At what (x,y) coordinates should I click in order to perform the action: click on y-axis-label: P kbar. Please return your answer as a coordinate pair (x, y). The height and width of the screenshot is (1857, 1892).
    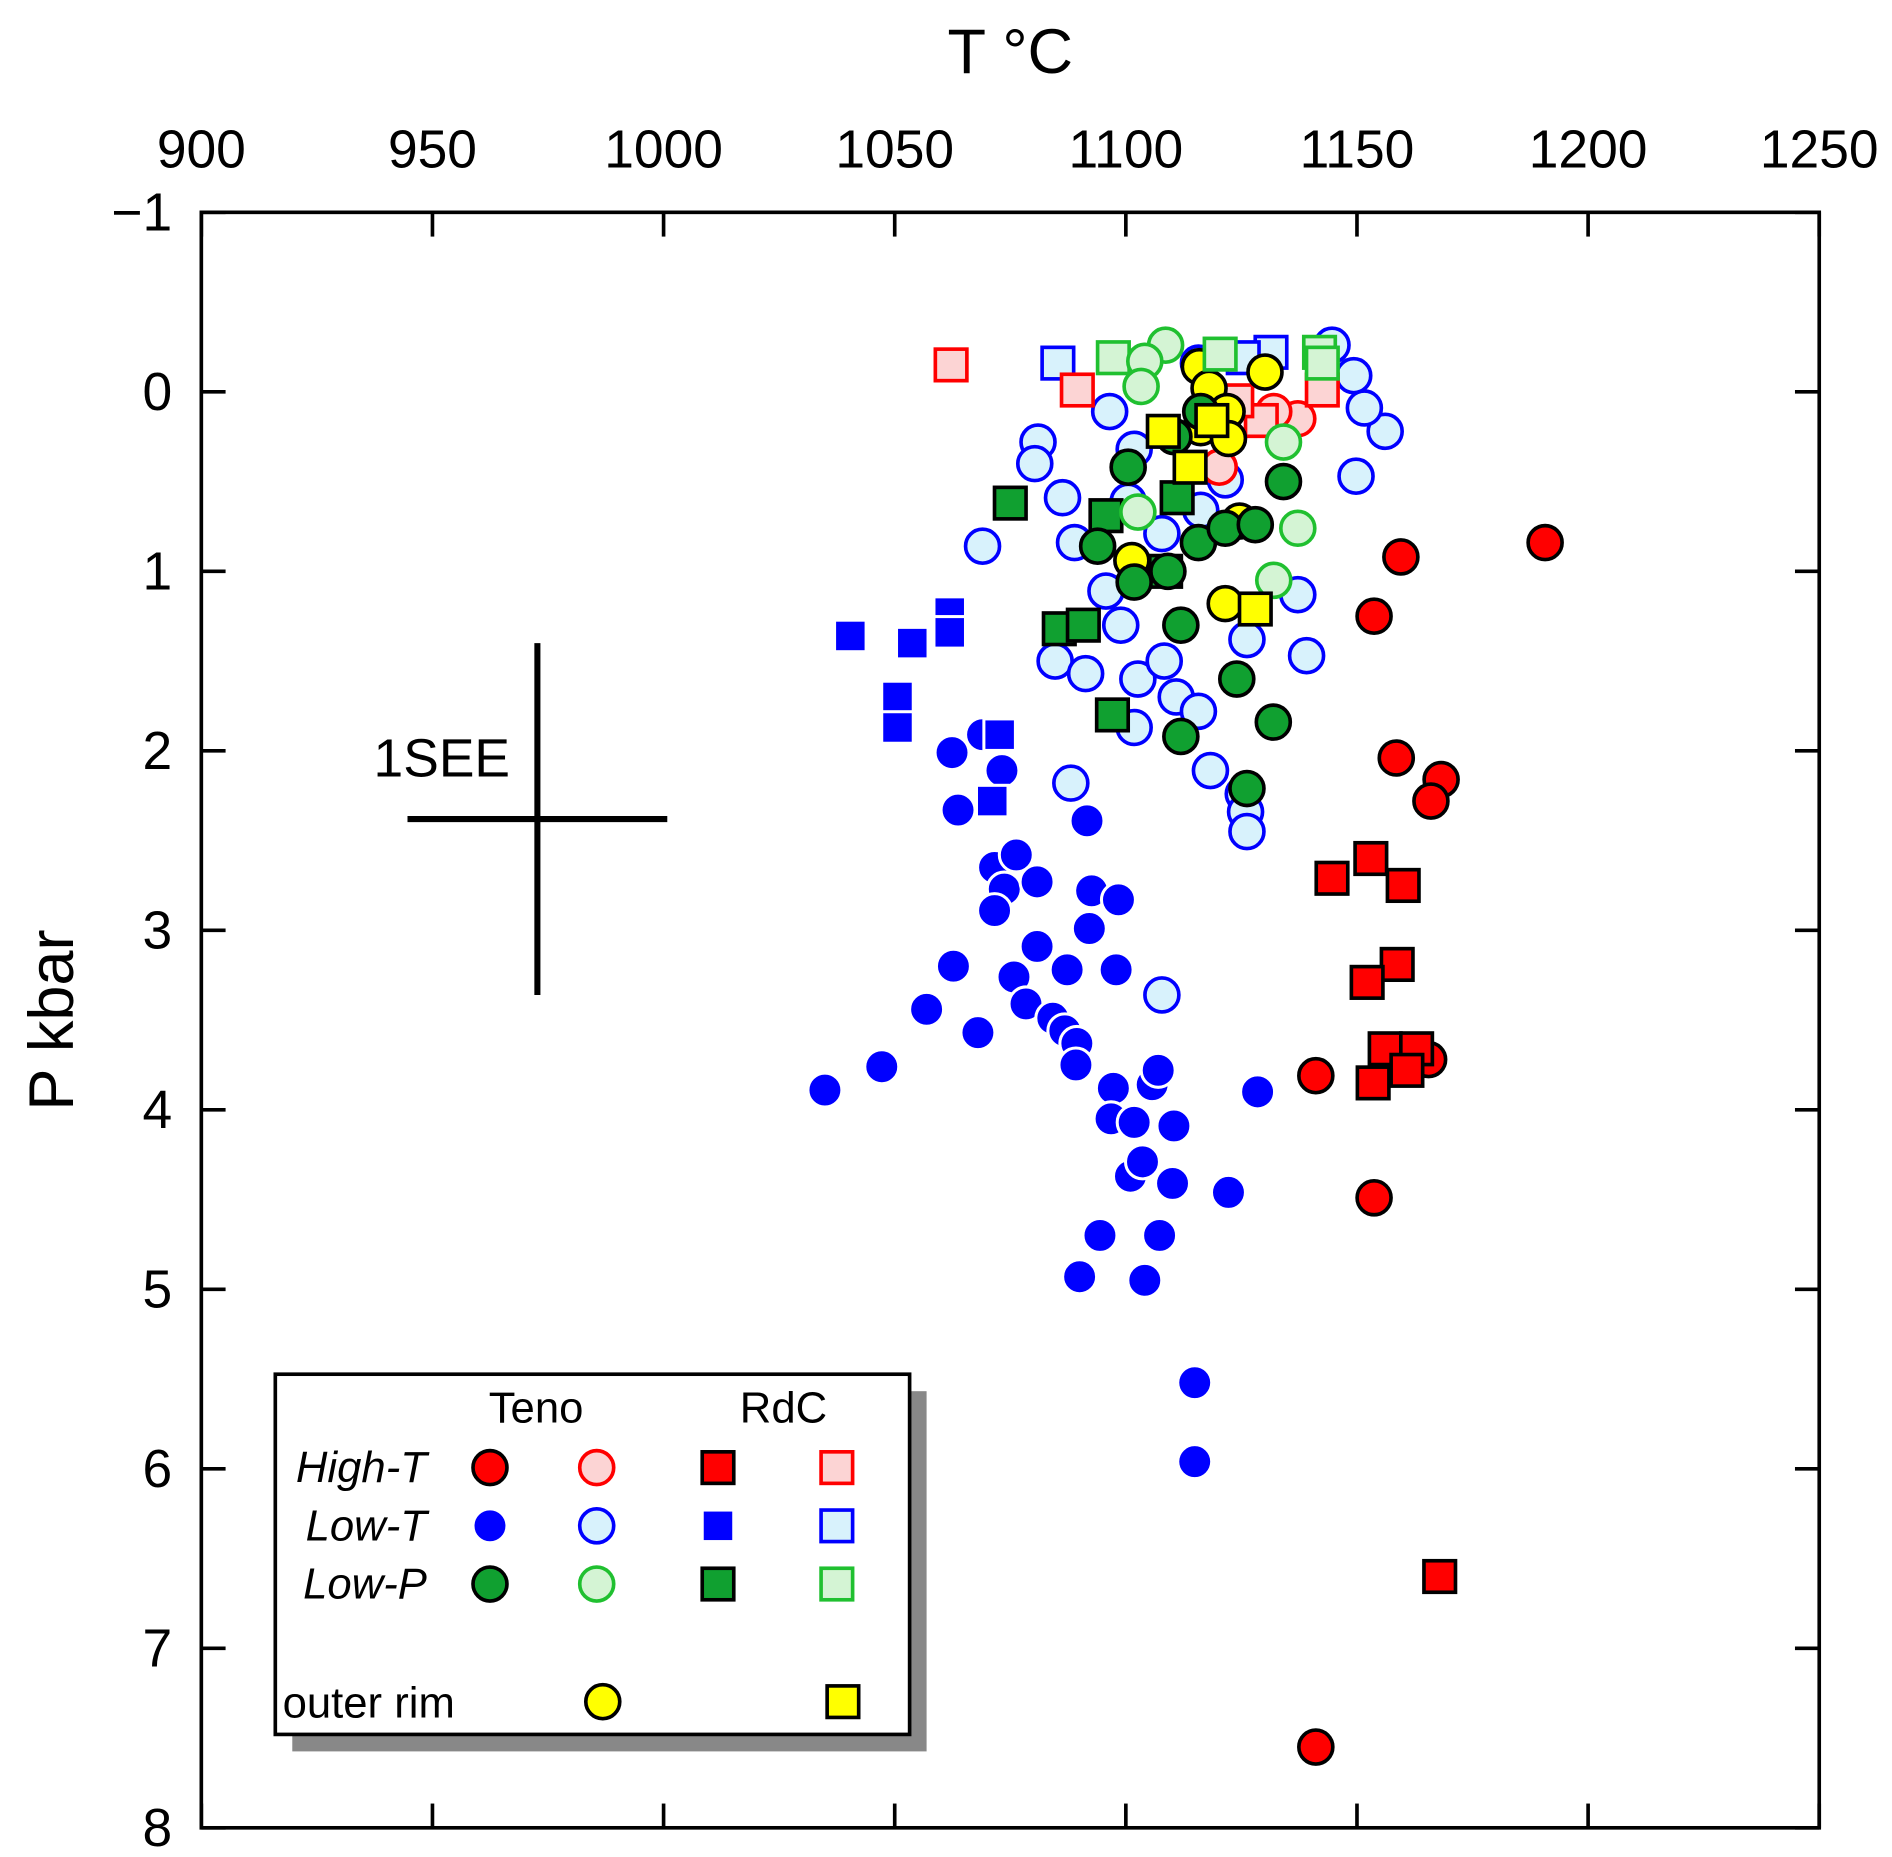
    Looking at the image, I should click on (52, 1020).